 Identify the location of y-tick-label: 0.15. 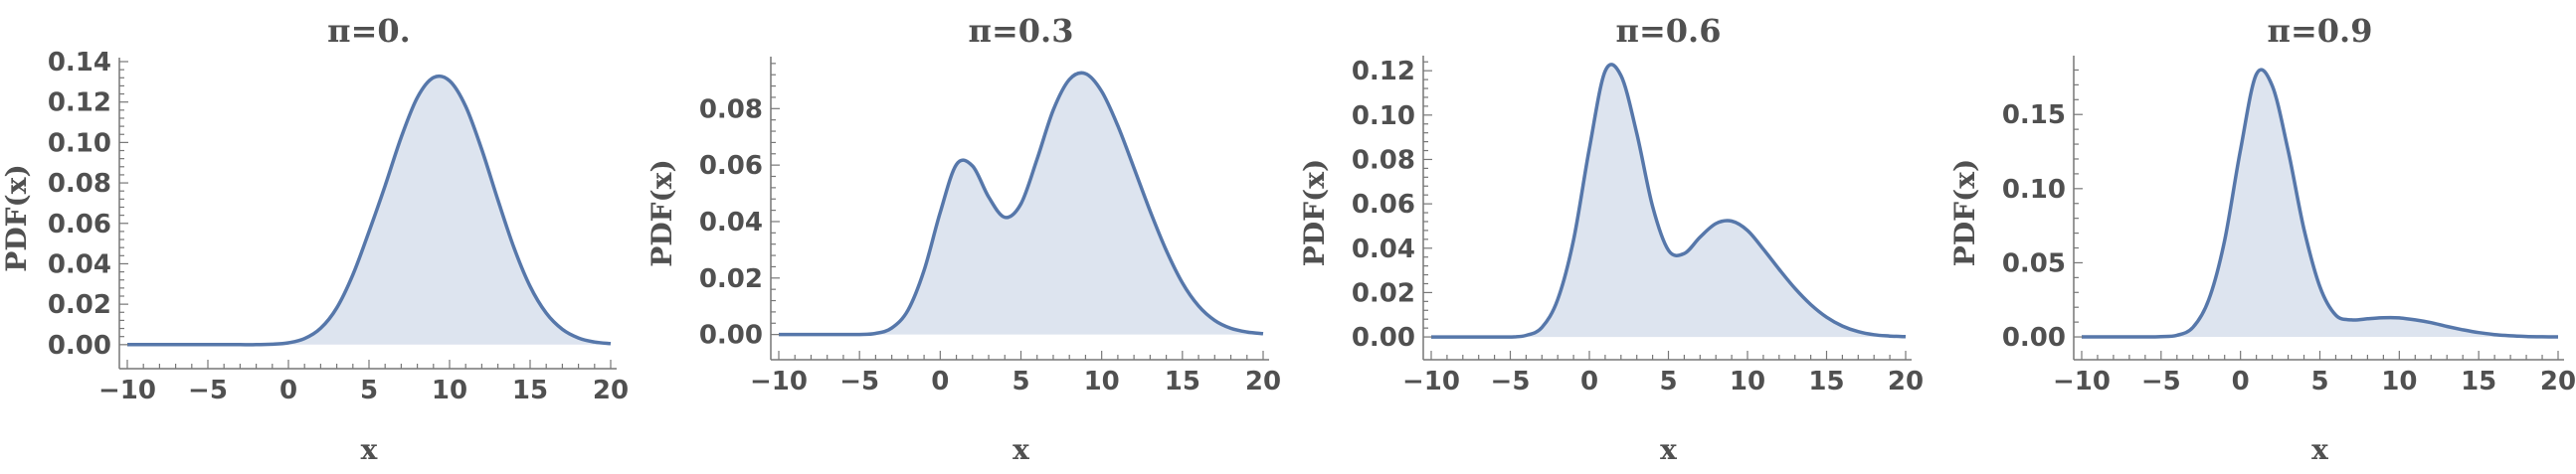
(2034, 115).